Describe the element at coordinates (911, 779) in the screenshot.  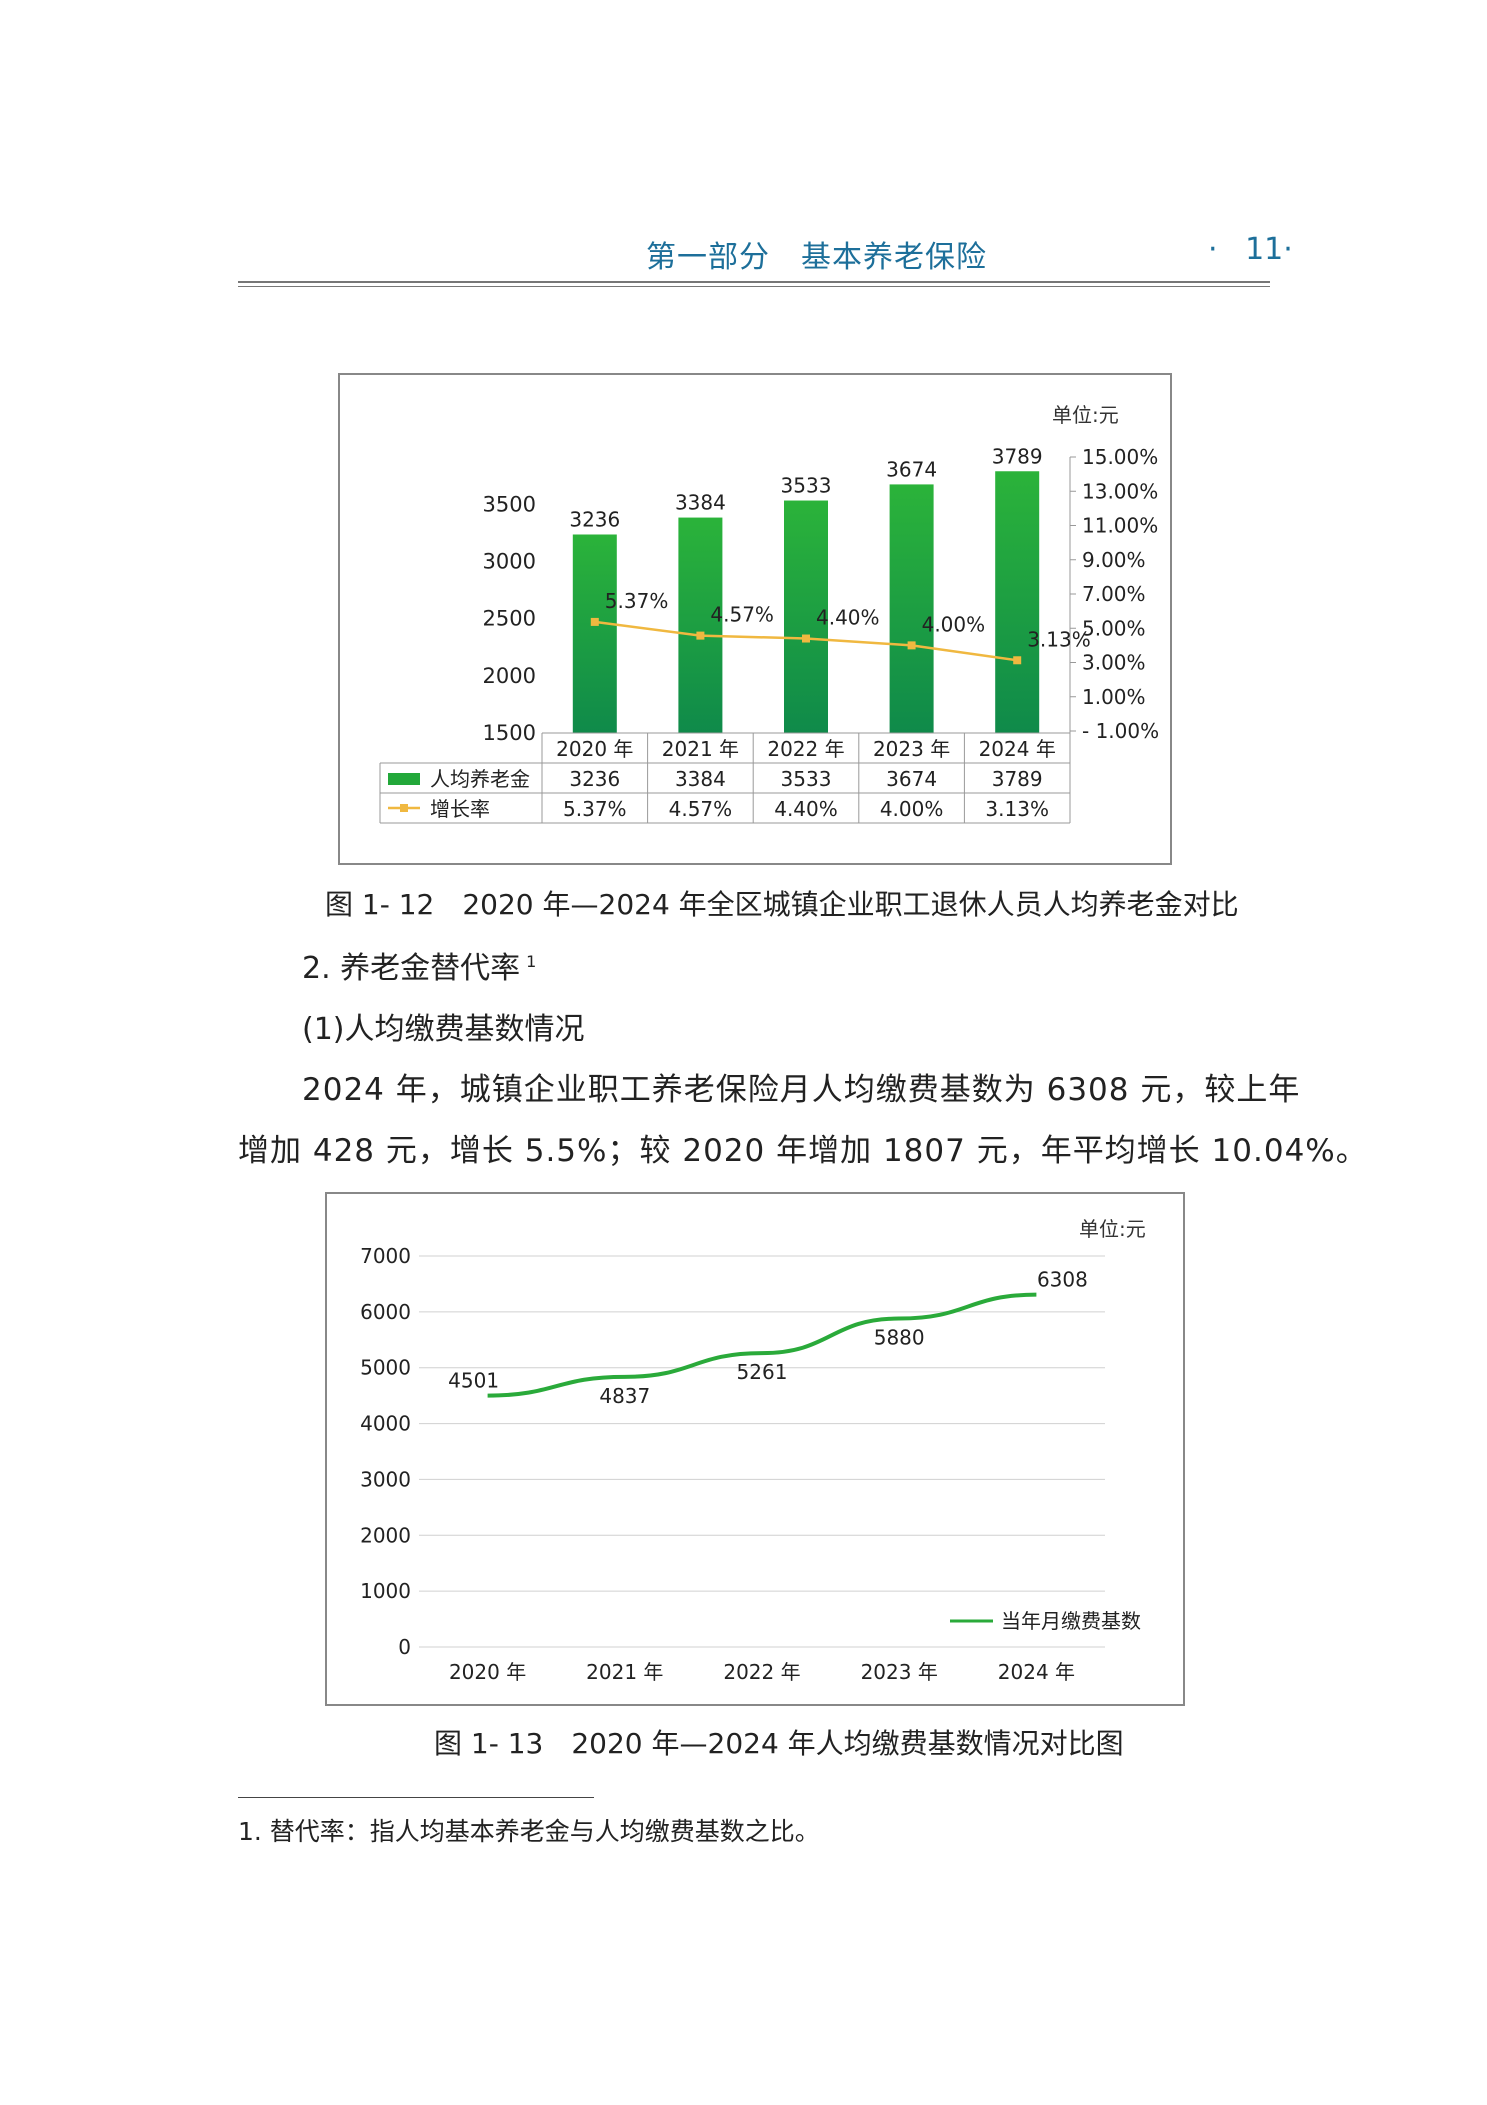
I see `table-cell: 3674` at that location.